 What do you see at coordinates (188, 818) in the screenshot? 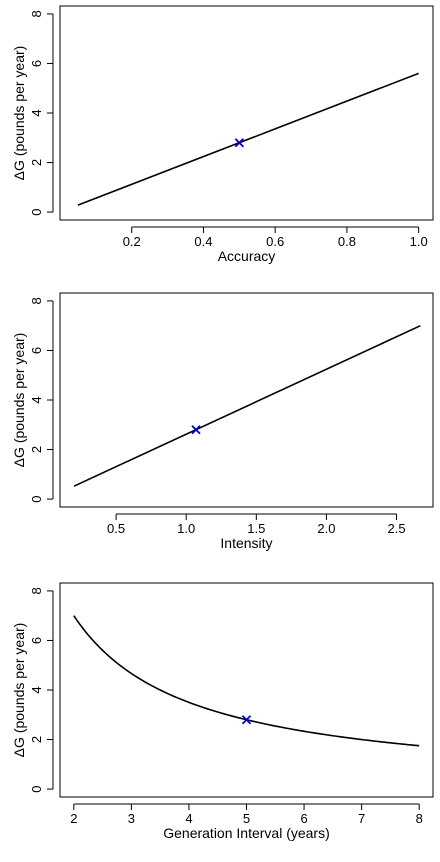
I see `x-tick-label: 4` at bounding box center [188, 818].